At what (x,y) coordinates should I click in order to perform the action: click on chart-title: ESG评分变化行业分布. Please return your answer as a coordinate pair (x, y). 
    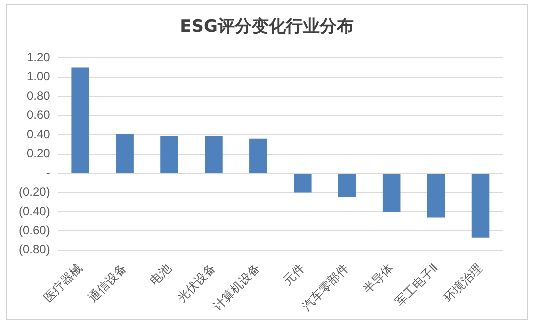
    Looking at the image, I should click on (267, 27).